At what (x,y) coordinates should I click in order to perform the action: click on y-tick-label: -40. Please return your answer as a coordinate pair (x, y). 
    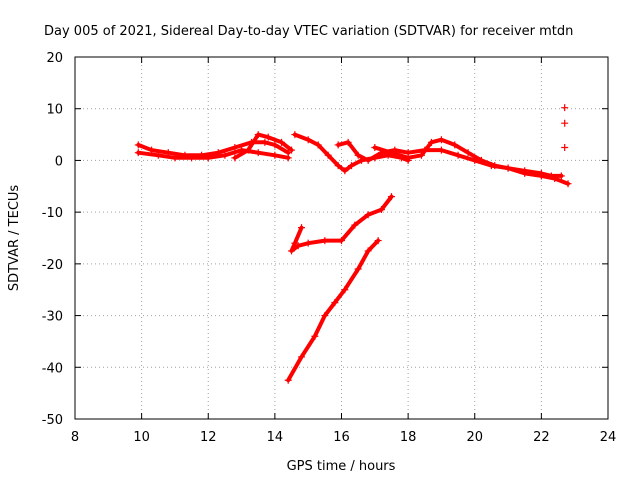
    Looking at the image, I should click on (52, 368).